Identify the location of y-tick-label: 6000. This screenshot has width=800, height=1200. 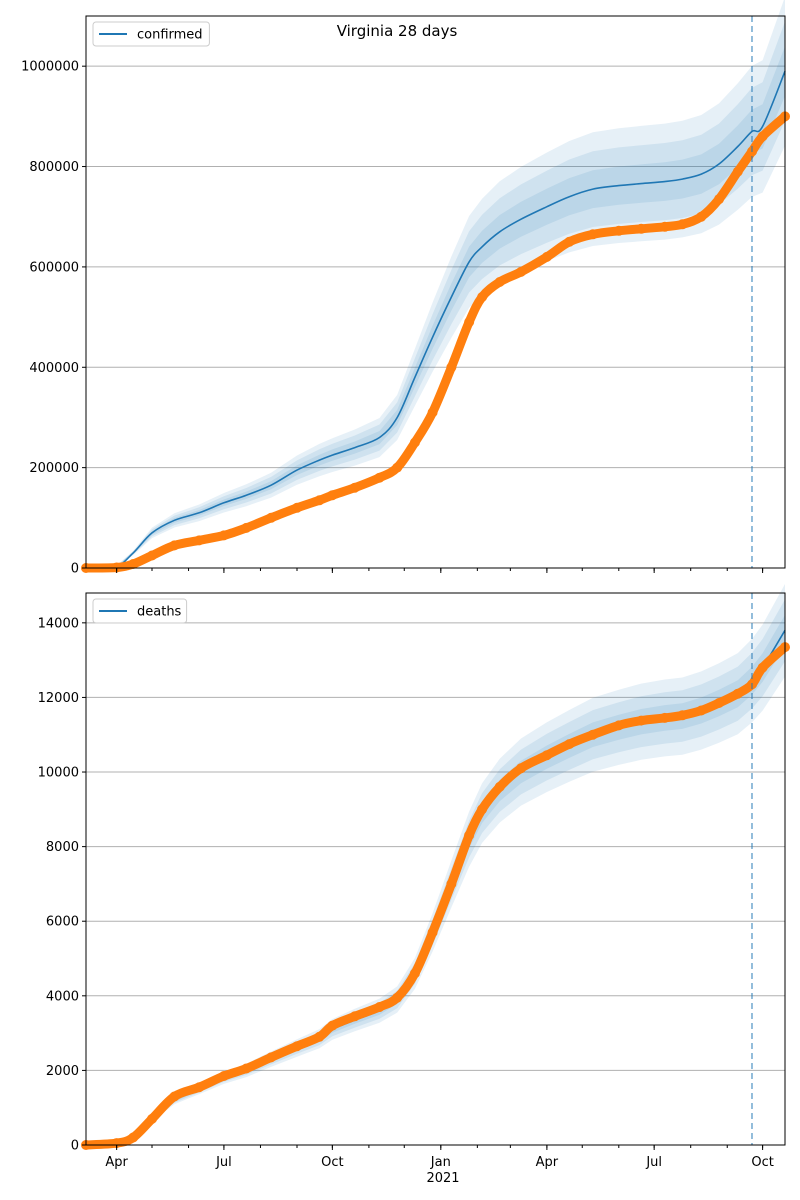
(62, 922).